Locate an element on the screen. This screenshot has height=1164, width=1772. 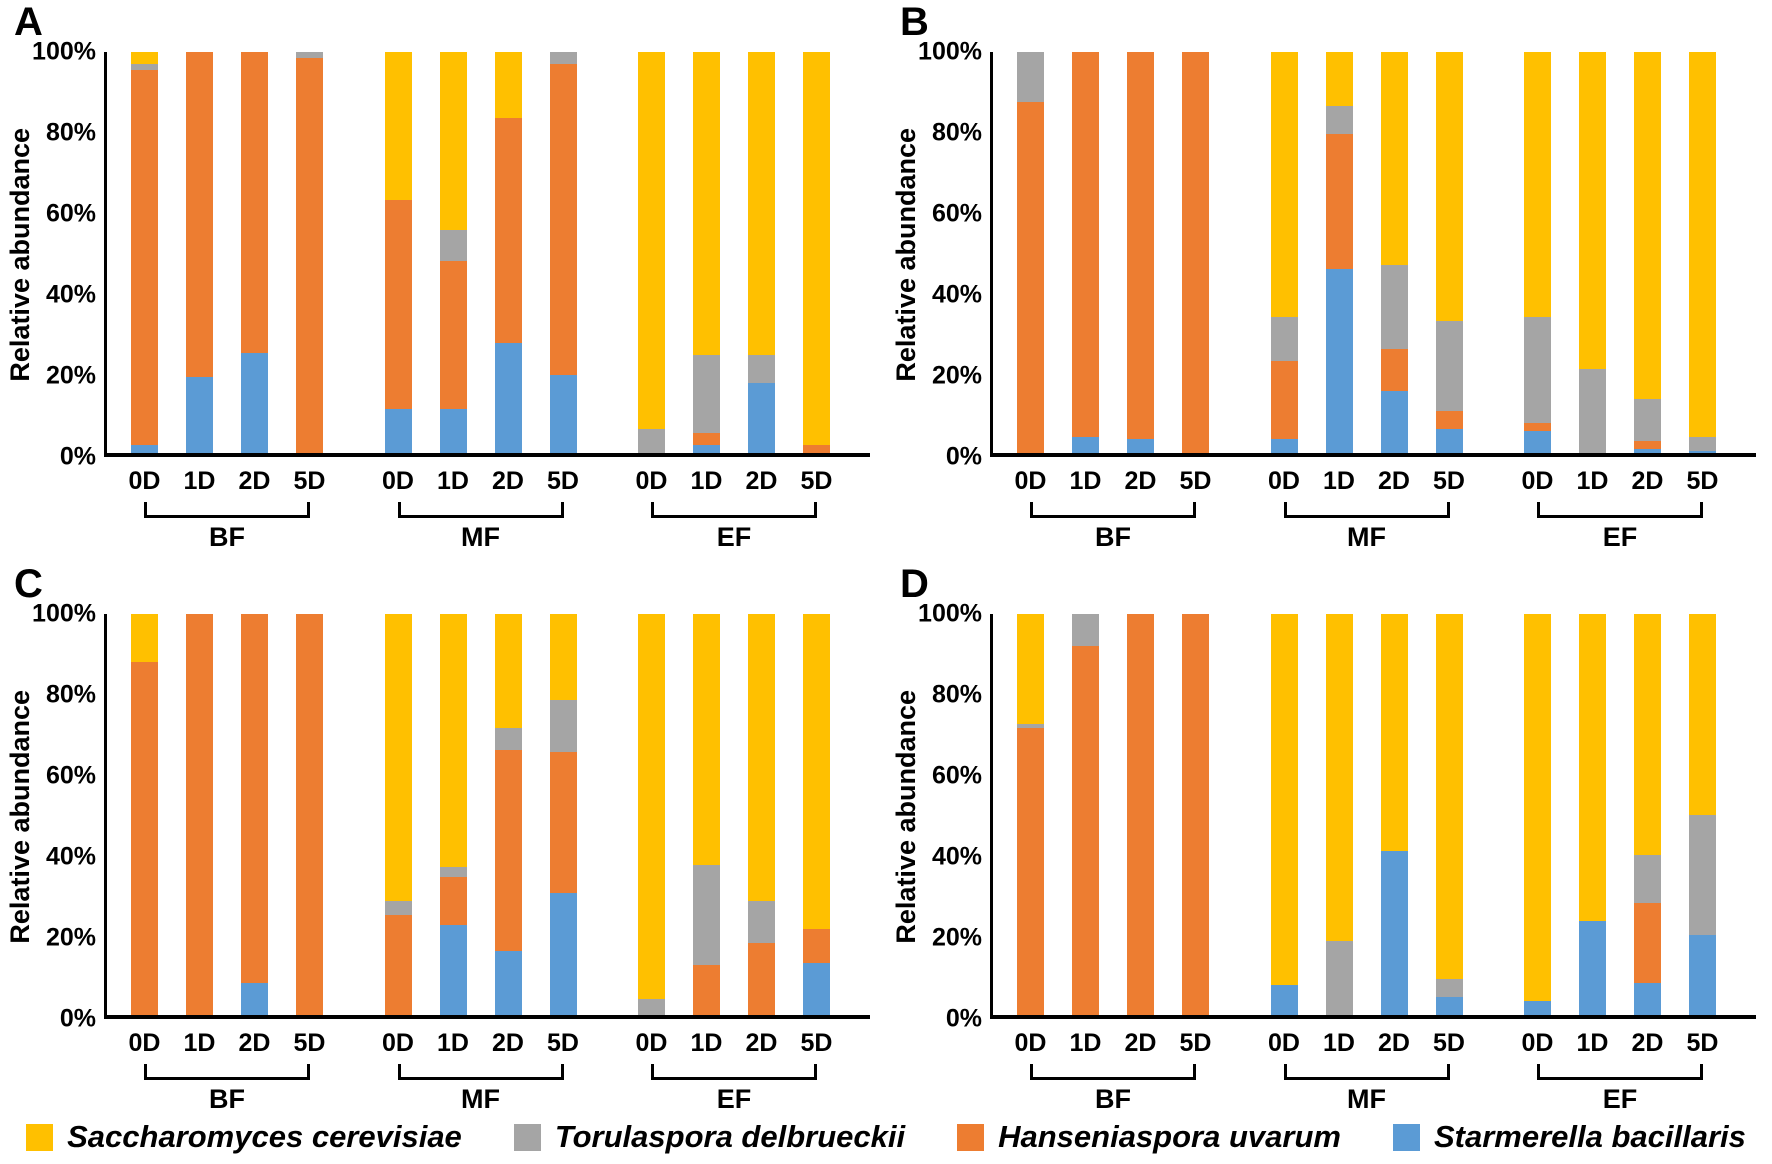
y-tick-20: 20% is located at coordinates (70, 375).